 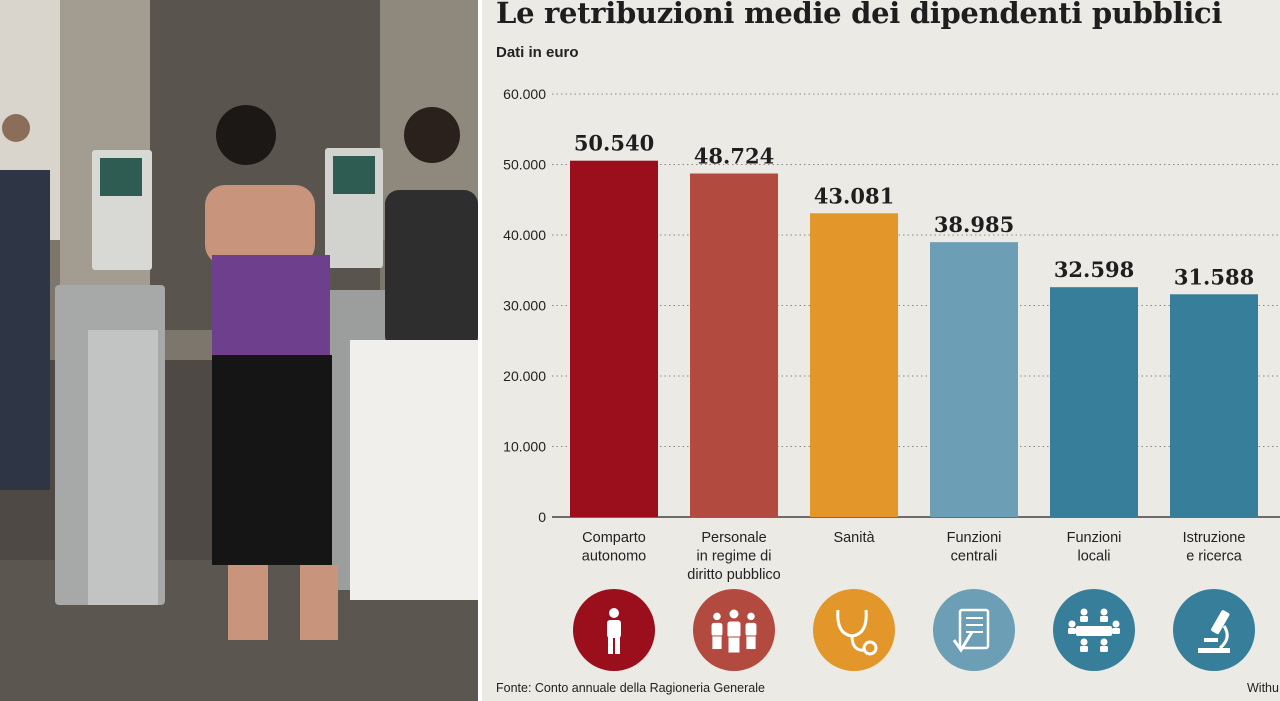 I want to click on category-label-line: Sanità, so click(x=854, y=538).